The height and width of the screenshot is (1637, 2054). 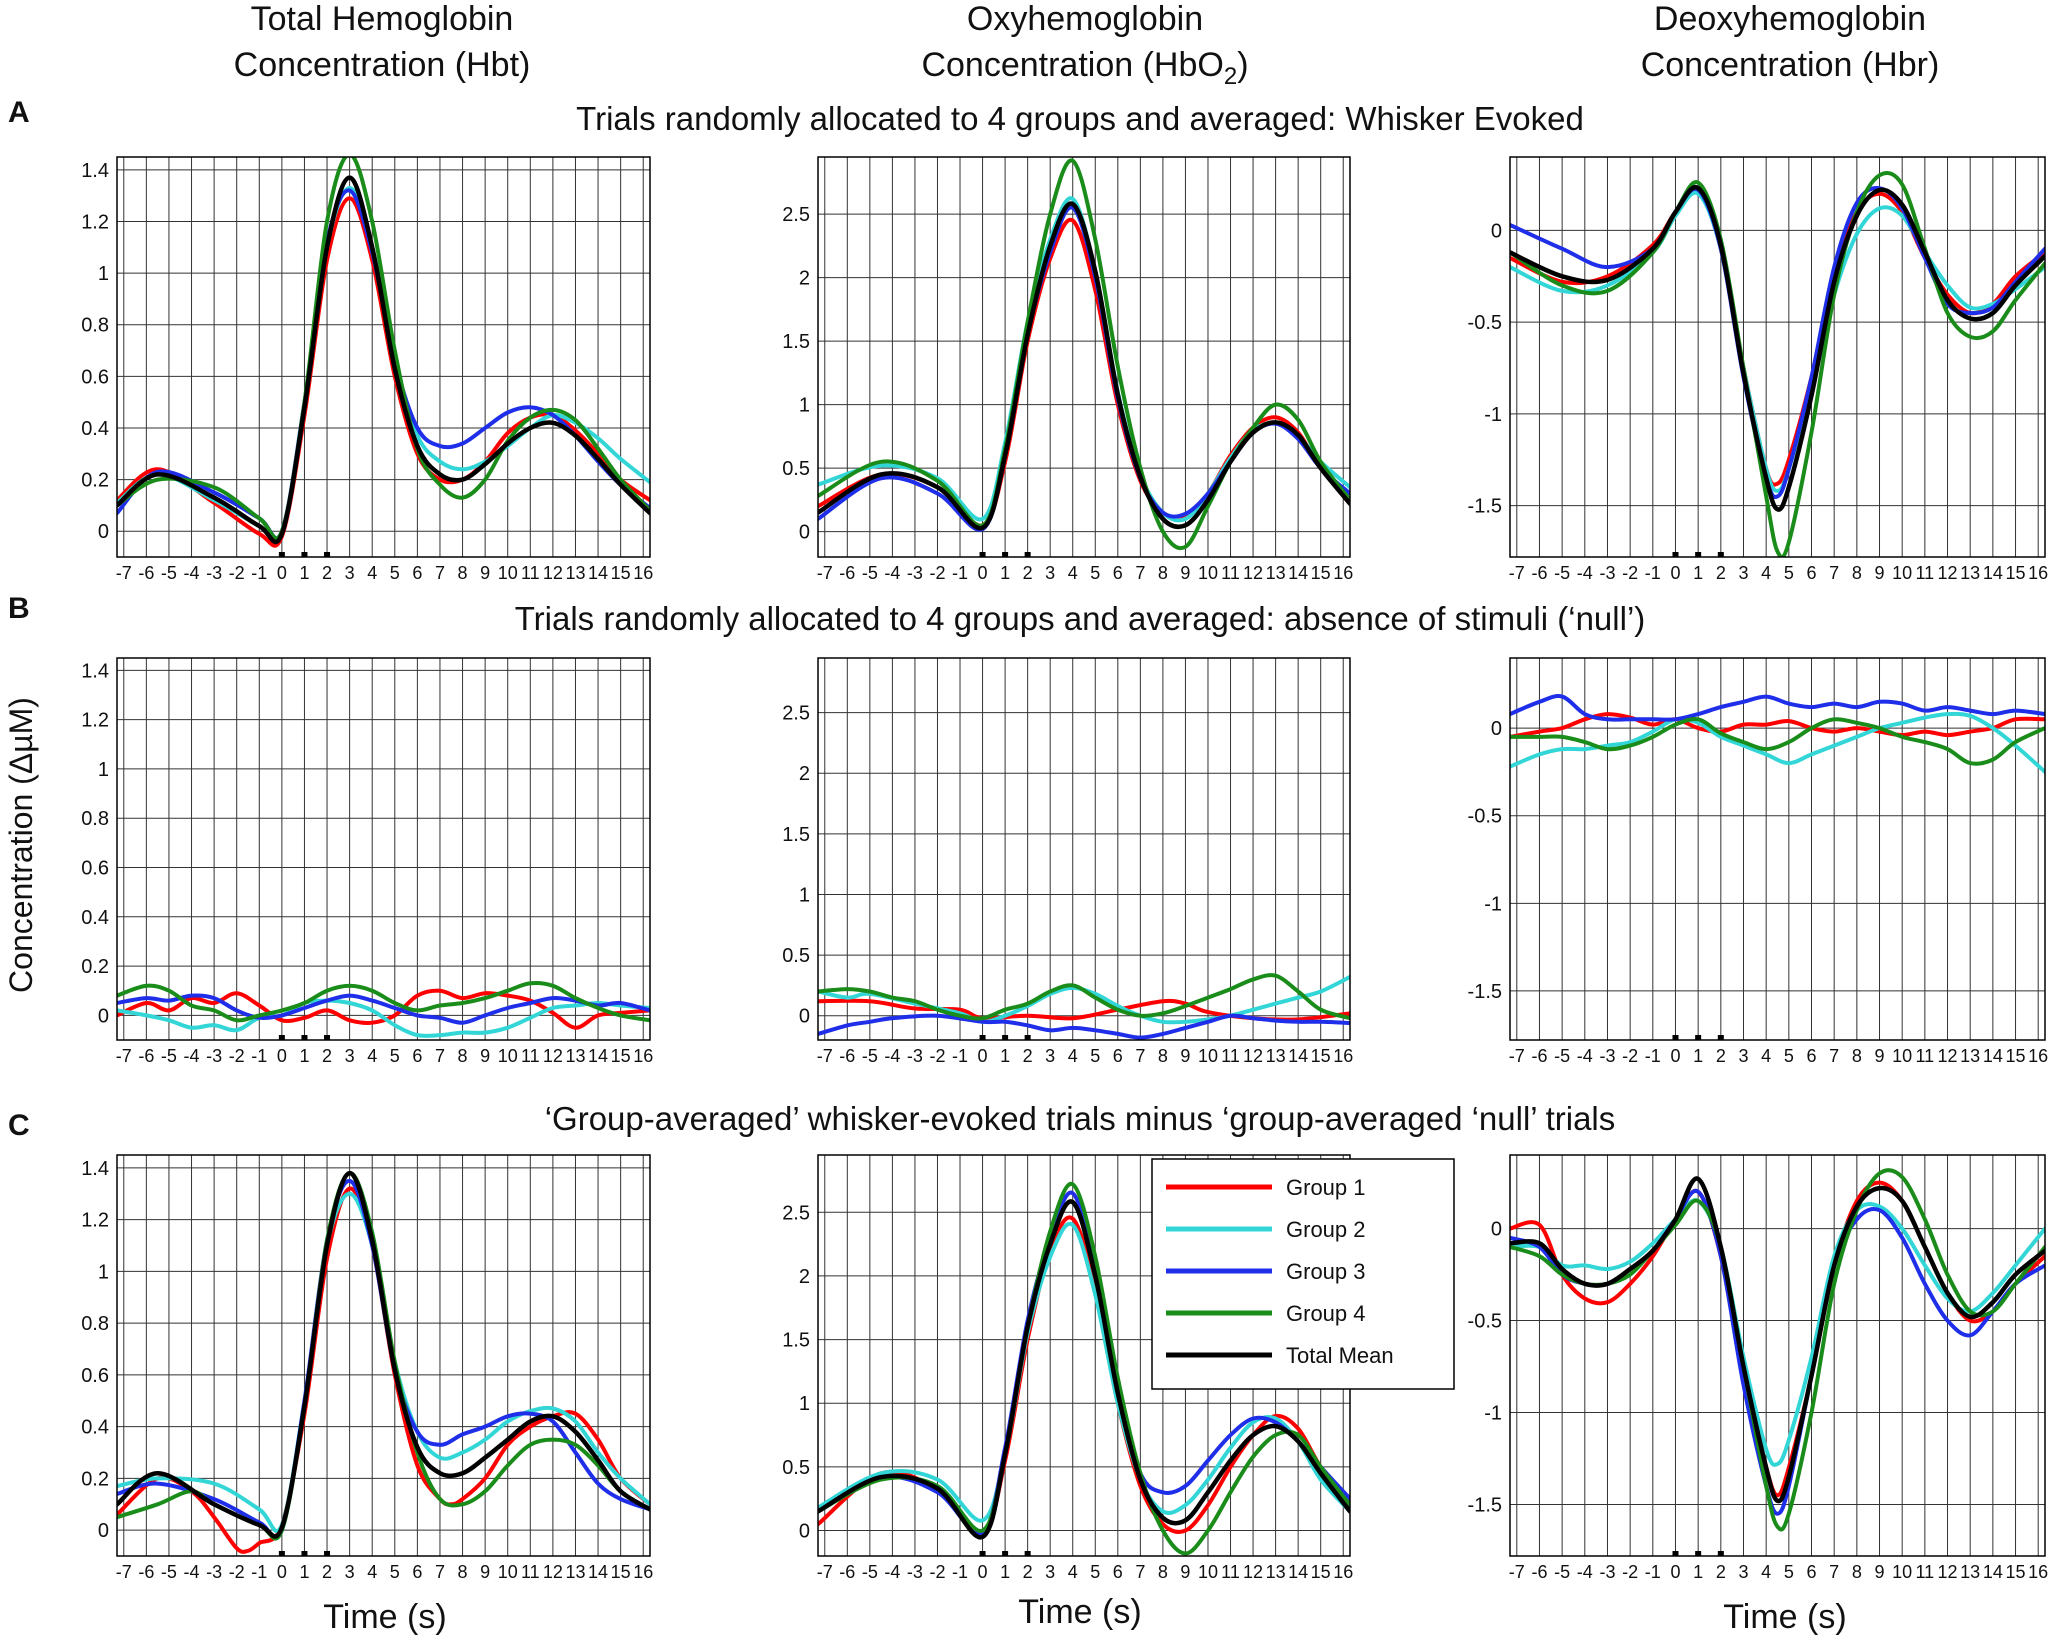 I want to click on y-tick-label: 0.6, so click(x=95, y=1376).